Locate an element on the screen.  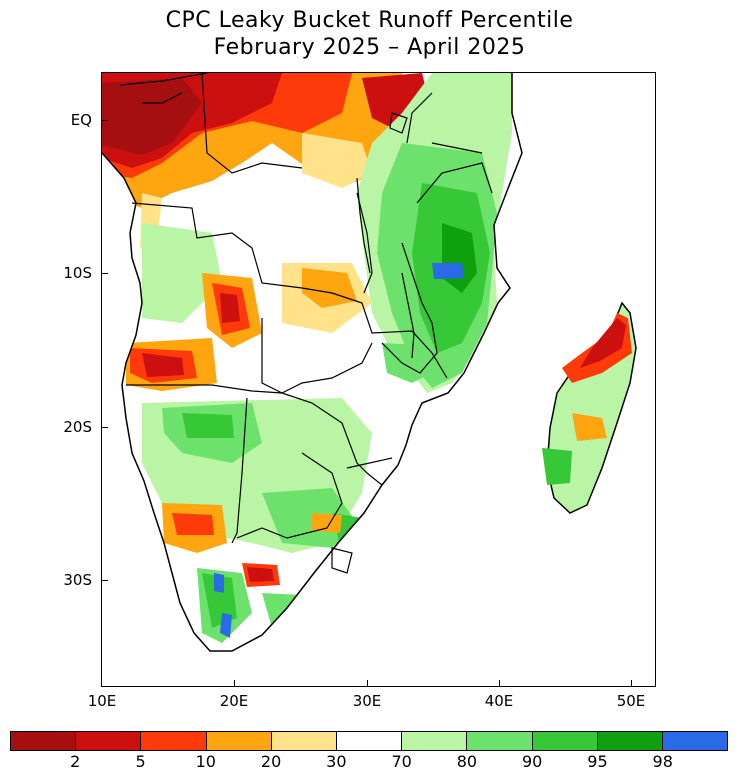
lat-label-30s: 30S is located at coordinates (77, 580).